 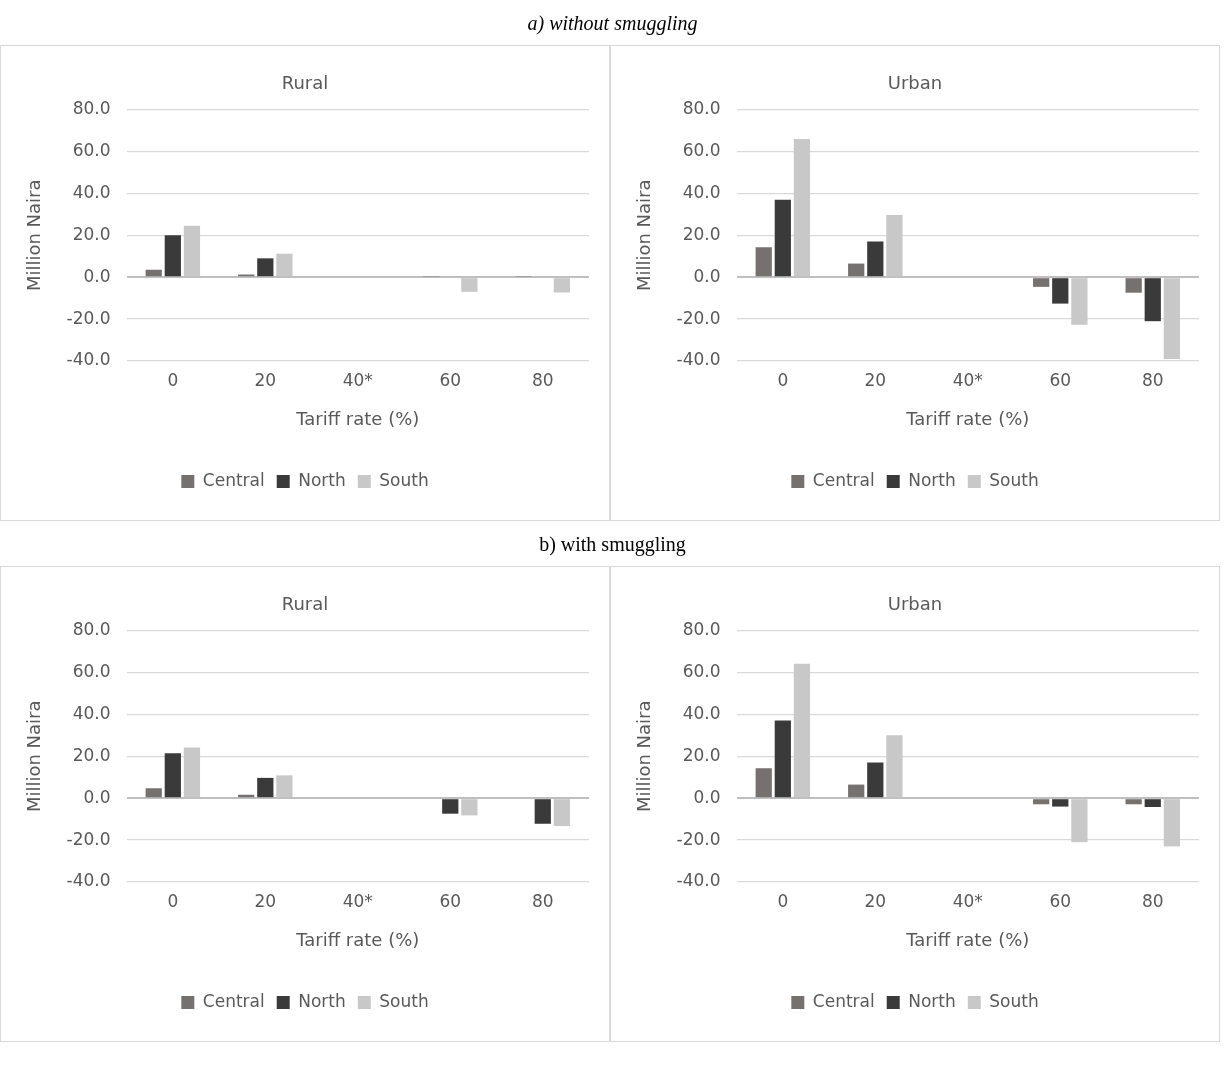 I want to click on chart-subtitle: b) with smuggling, so click(x=612, y=545).